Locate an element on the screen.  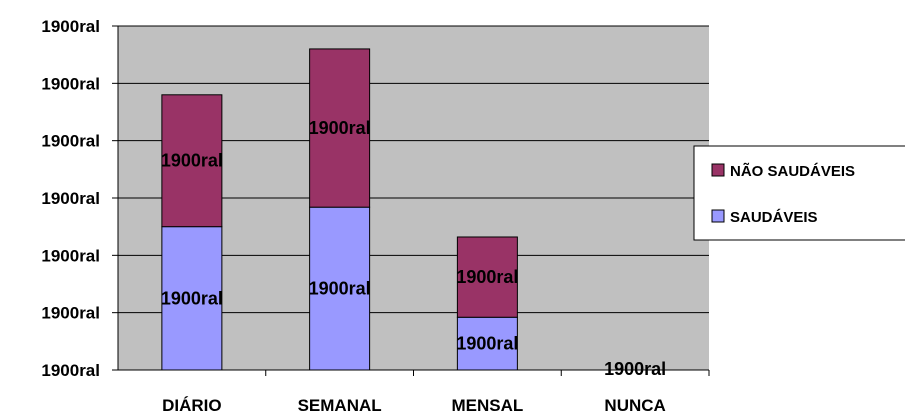
legend: NÃO SAUDÁVEIS SAUDÁVEIS is located at coordinates (799, 193).